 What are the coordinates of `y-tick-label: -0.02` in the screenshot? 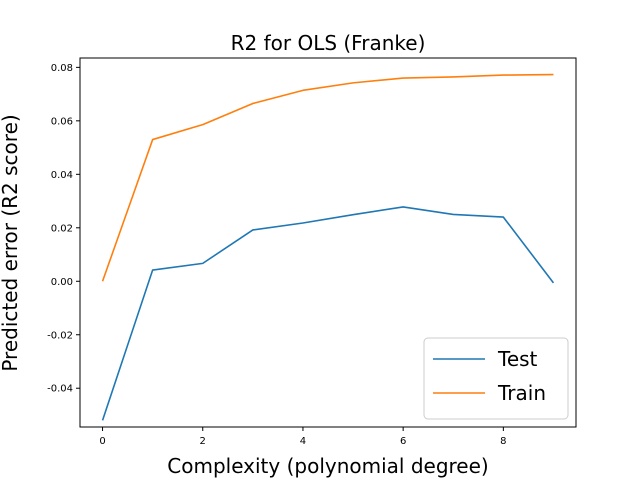 It's located at (60, 335).